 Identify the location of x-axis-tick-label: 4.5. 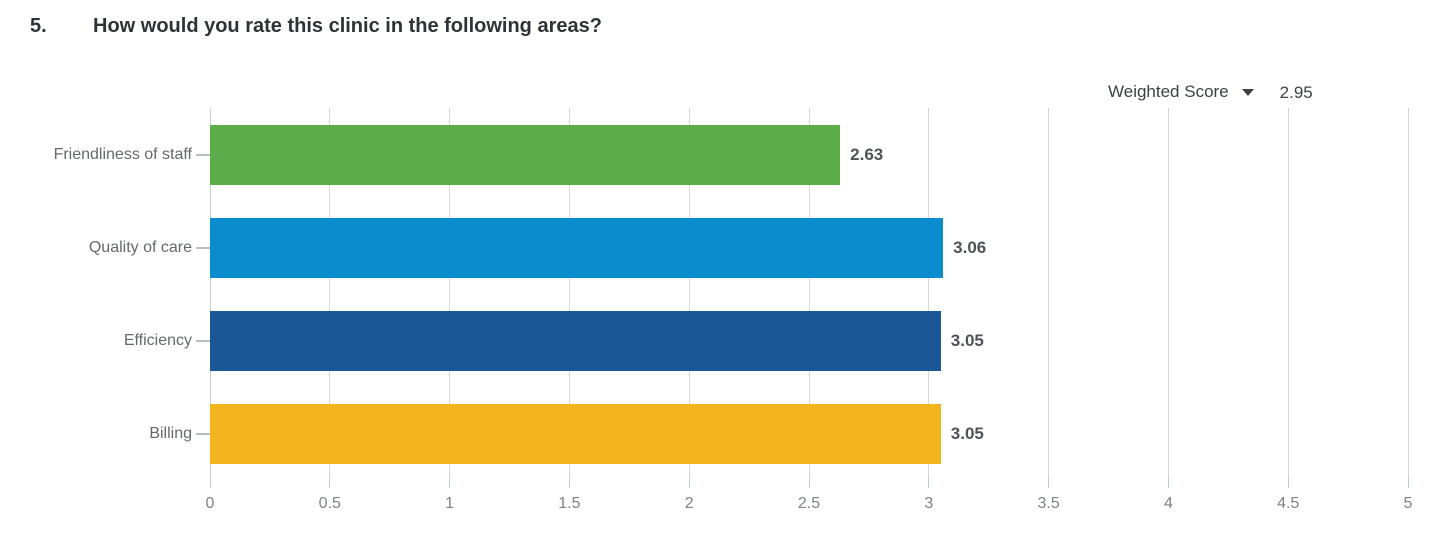
(1288, 503).